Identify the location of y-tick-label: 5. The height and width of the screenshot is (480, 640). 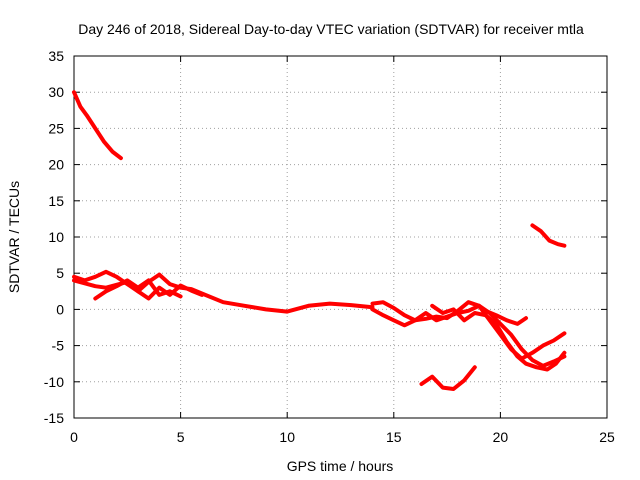
(60, 273).